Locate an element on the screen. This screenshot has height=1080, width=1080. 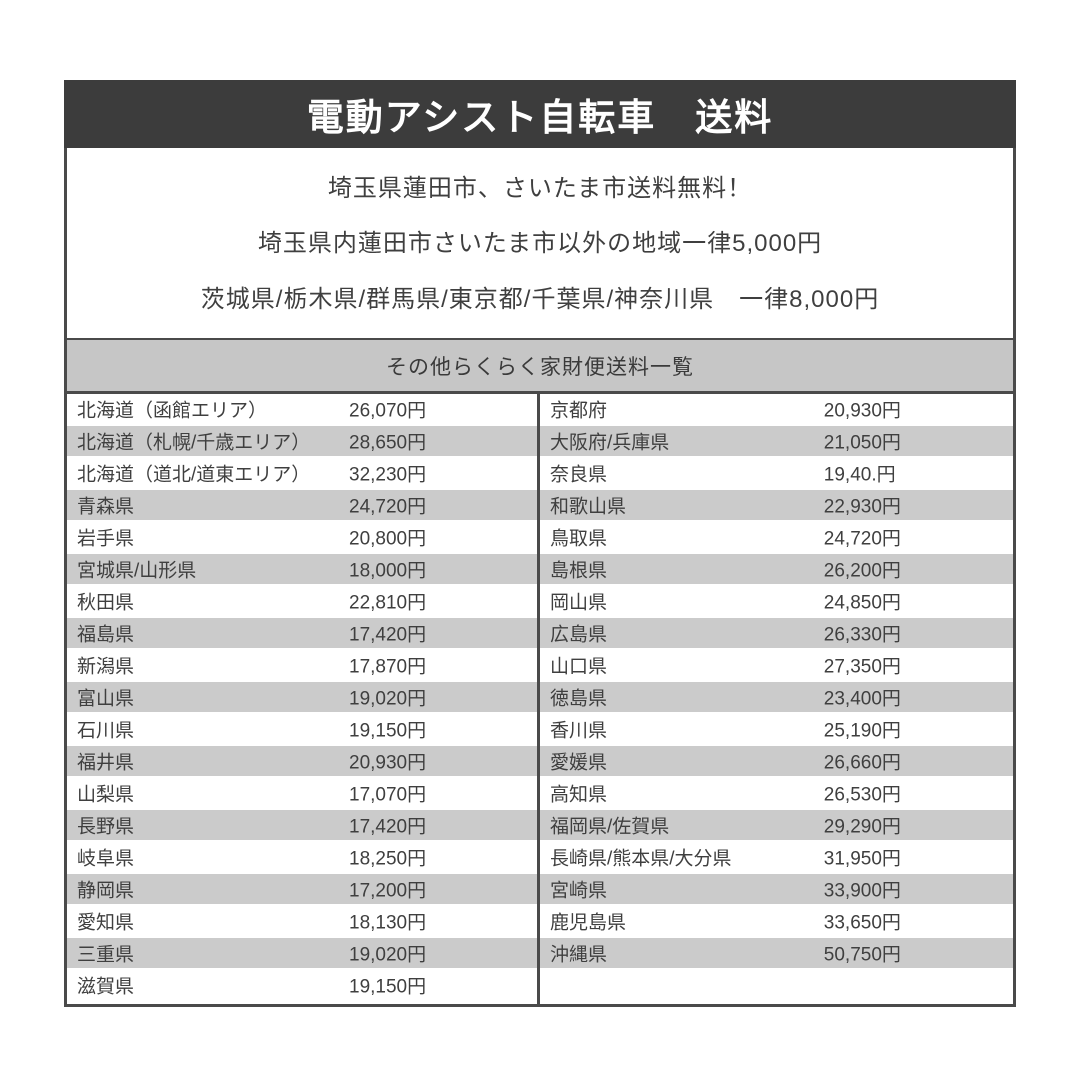
prefecture-name: 高知県 is located at coordinates (579, 795).